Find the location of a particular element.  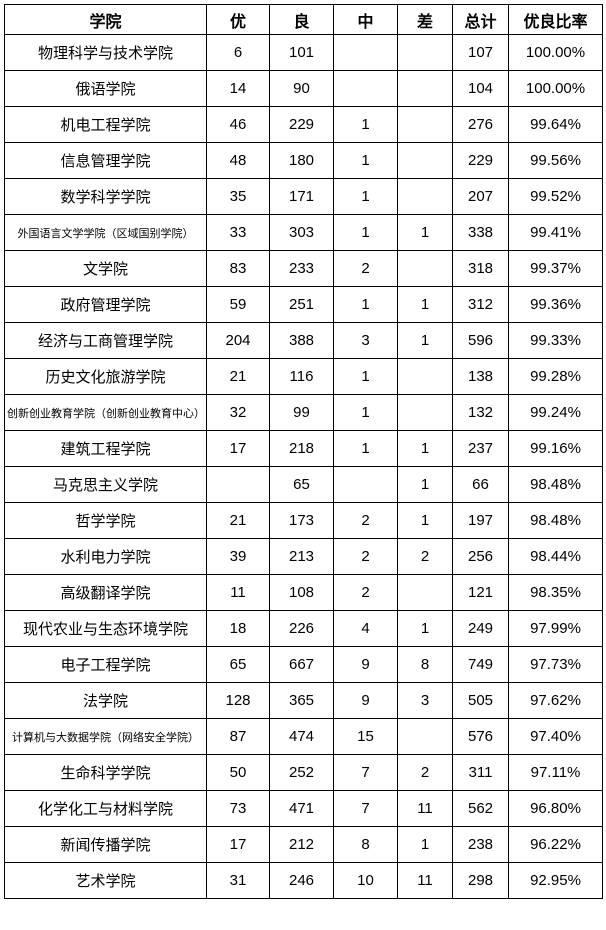

medium-cell: 3 is located at coordinates (365, 340).